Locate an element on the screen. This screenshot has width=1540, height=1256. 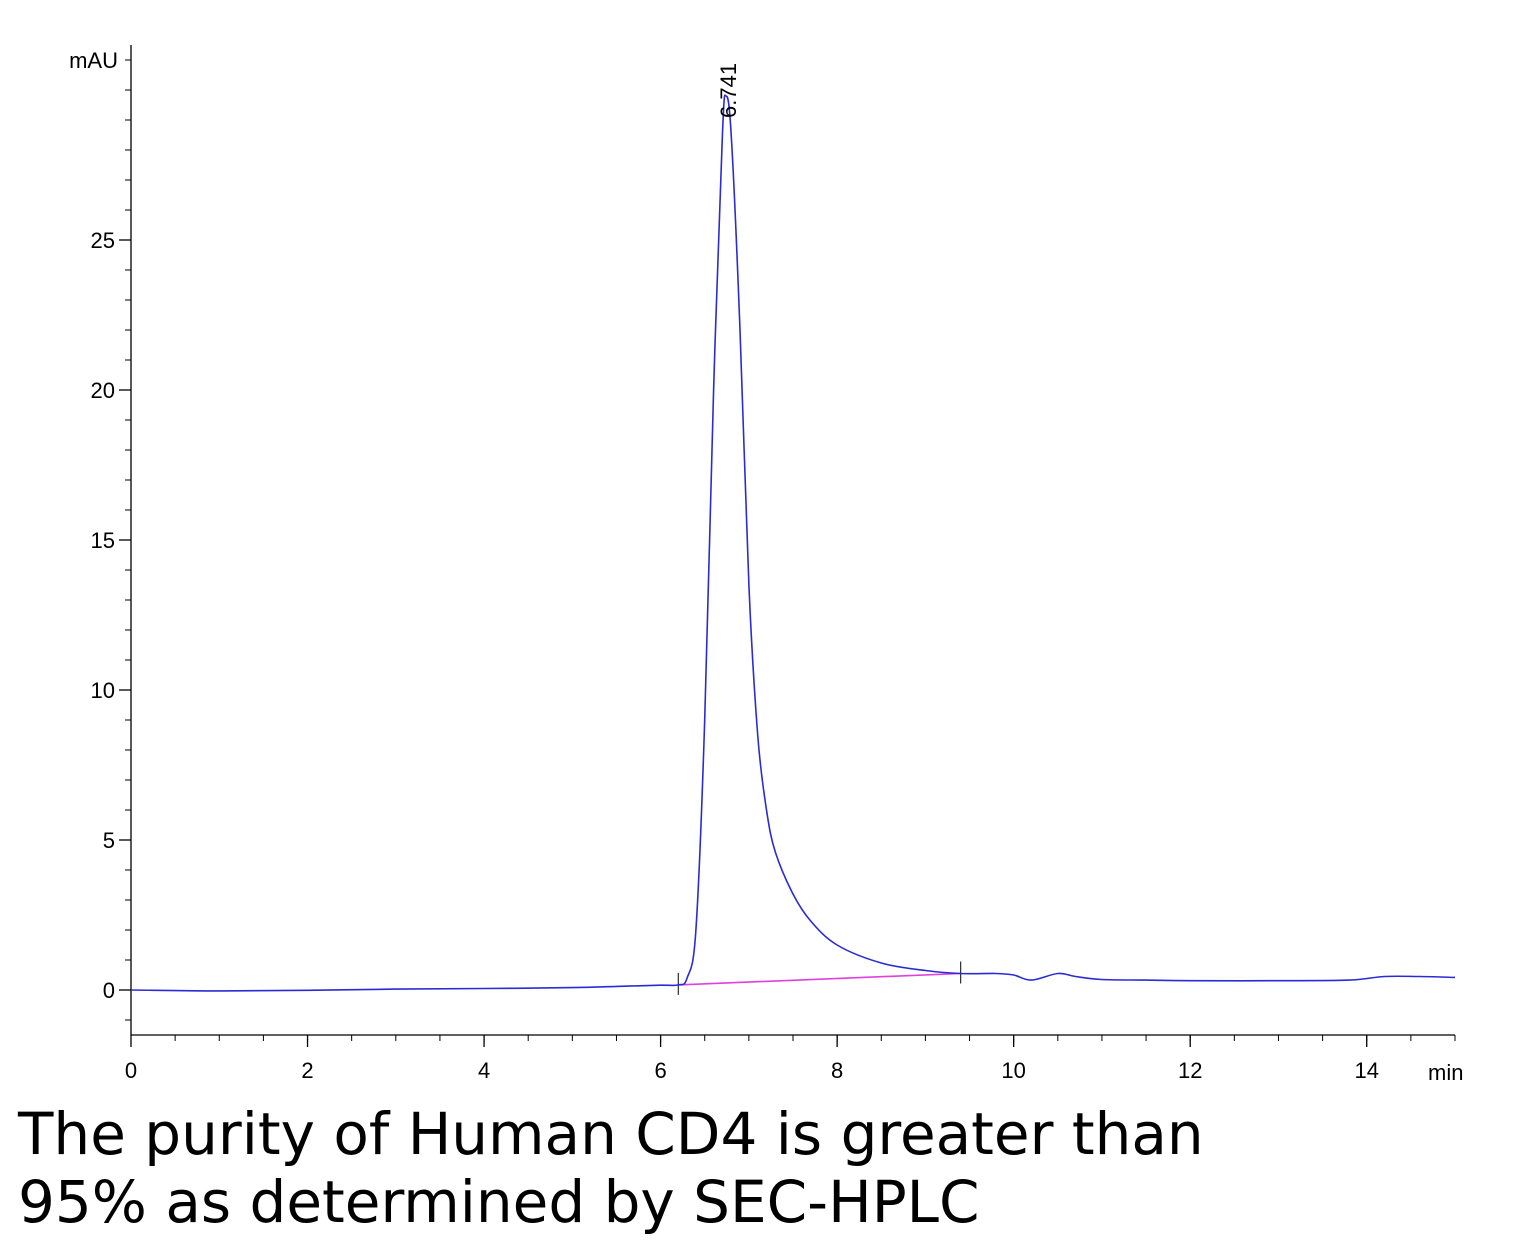
caption-line-2: 95% as determined by SEC-HPLC is located at coordinates (499, 1202).